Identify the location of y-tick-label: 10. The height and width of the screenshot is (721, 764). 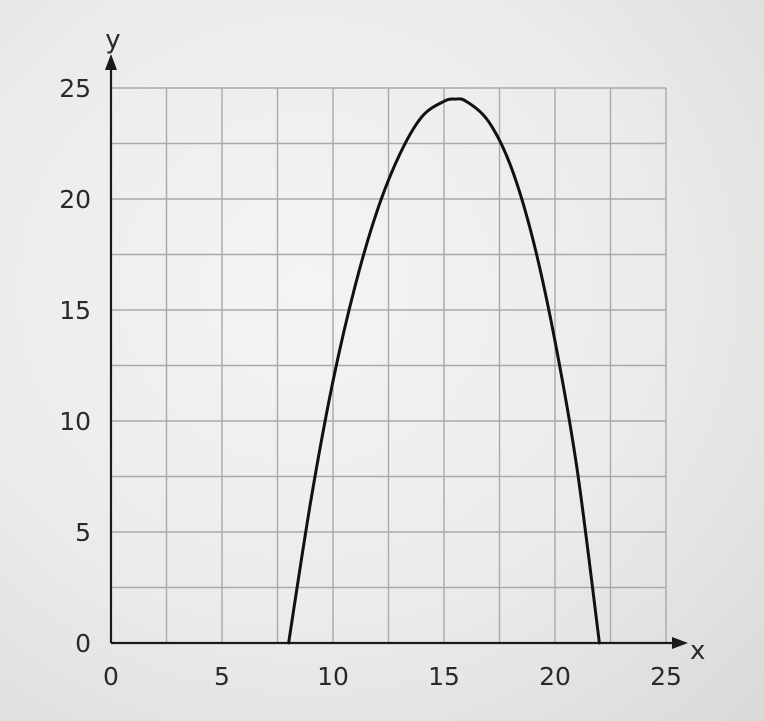
(75, 421).